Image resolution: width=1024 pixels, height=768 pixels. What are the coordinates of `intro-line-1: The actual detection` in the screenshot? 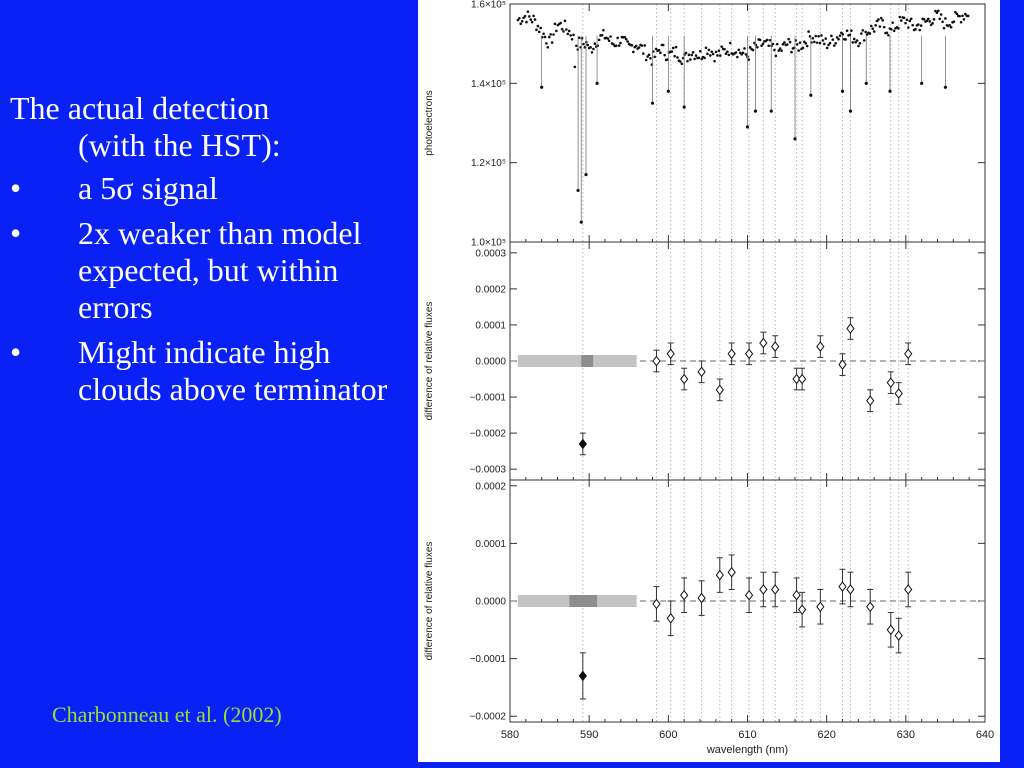 It's located at (140, 108).